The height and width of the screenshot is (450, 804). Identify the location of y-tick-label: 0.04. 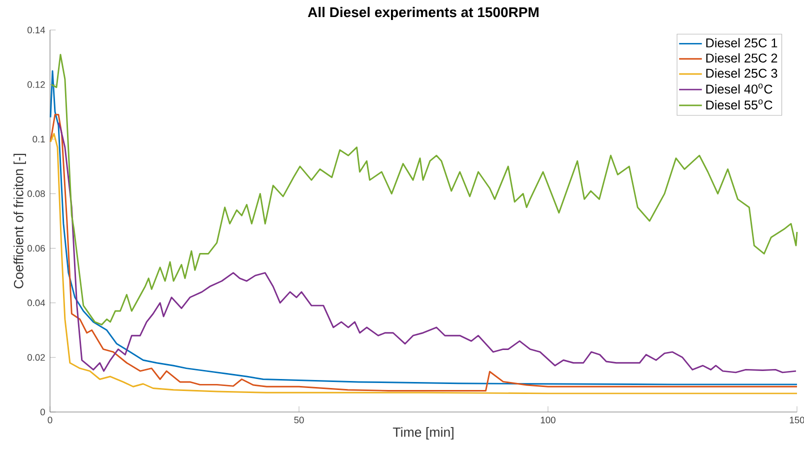
(36, 303).